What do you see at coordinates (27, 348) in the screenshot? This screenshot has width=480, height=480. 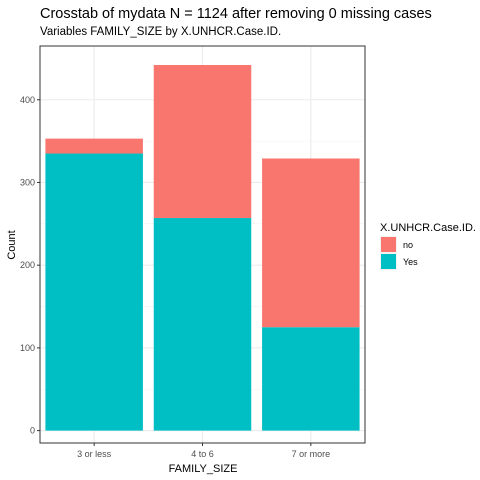 I see `y-tick-label: 100` at bounding box center [27, 348].